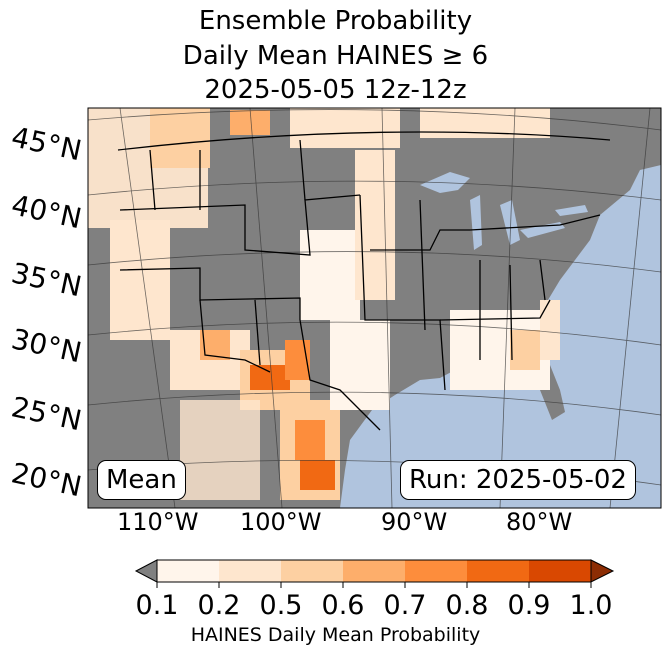 This screenshot has width=671, height=658. What do you see at coordinates (374, 585) in the screenshot?
I see `colorbar-ticks` at bounding box center [374, 585].